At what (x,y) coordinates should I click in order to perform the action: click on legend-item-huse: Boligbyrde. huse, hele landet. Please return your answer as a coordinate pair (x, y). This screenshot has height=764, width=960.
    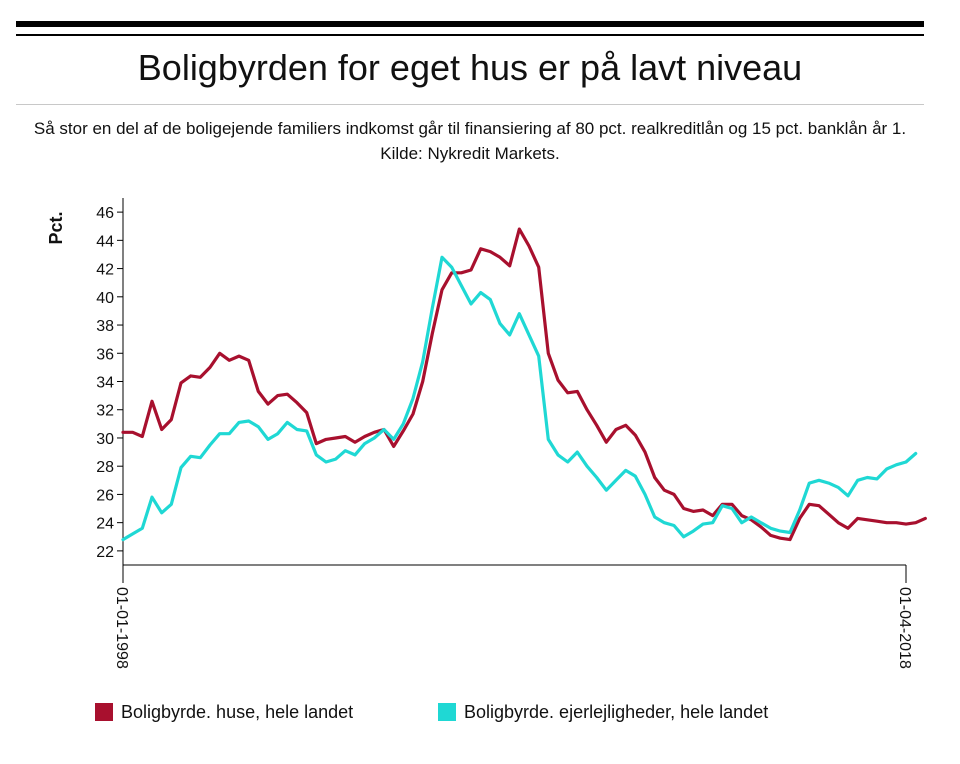
    Looking at the image, I should click on (224, 712).